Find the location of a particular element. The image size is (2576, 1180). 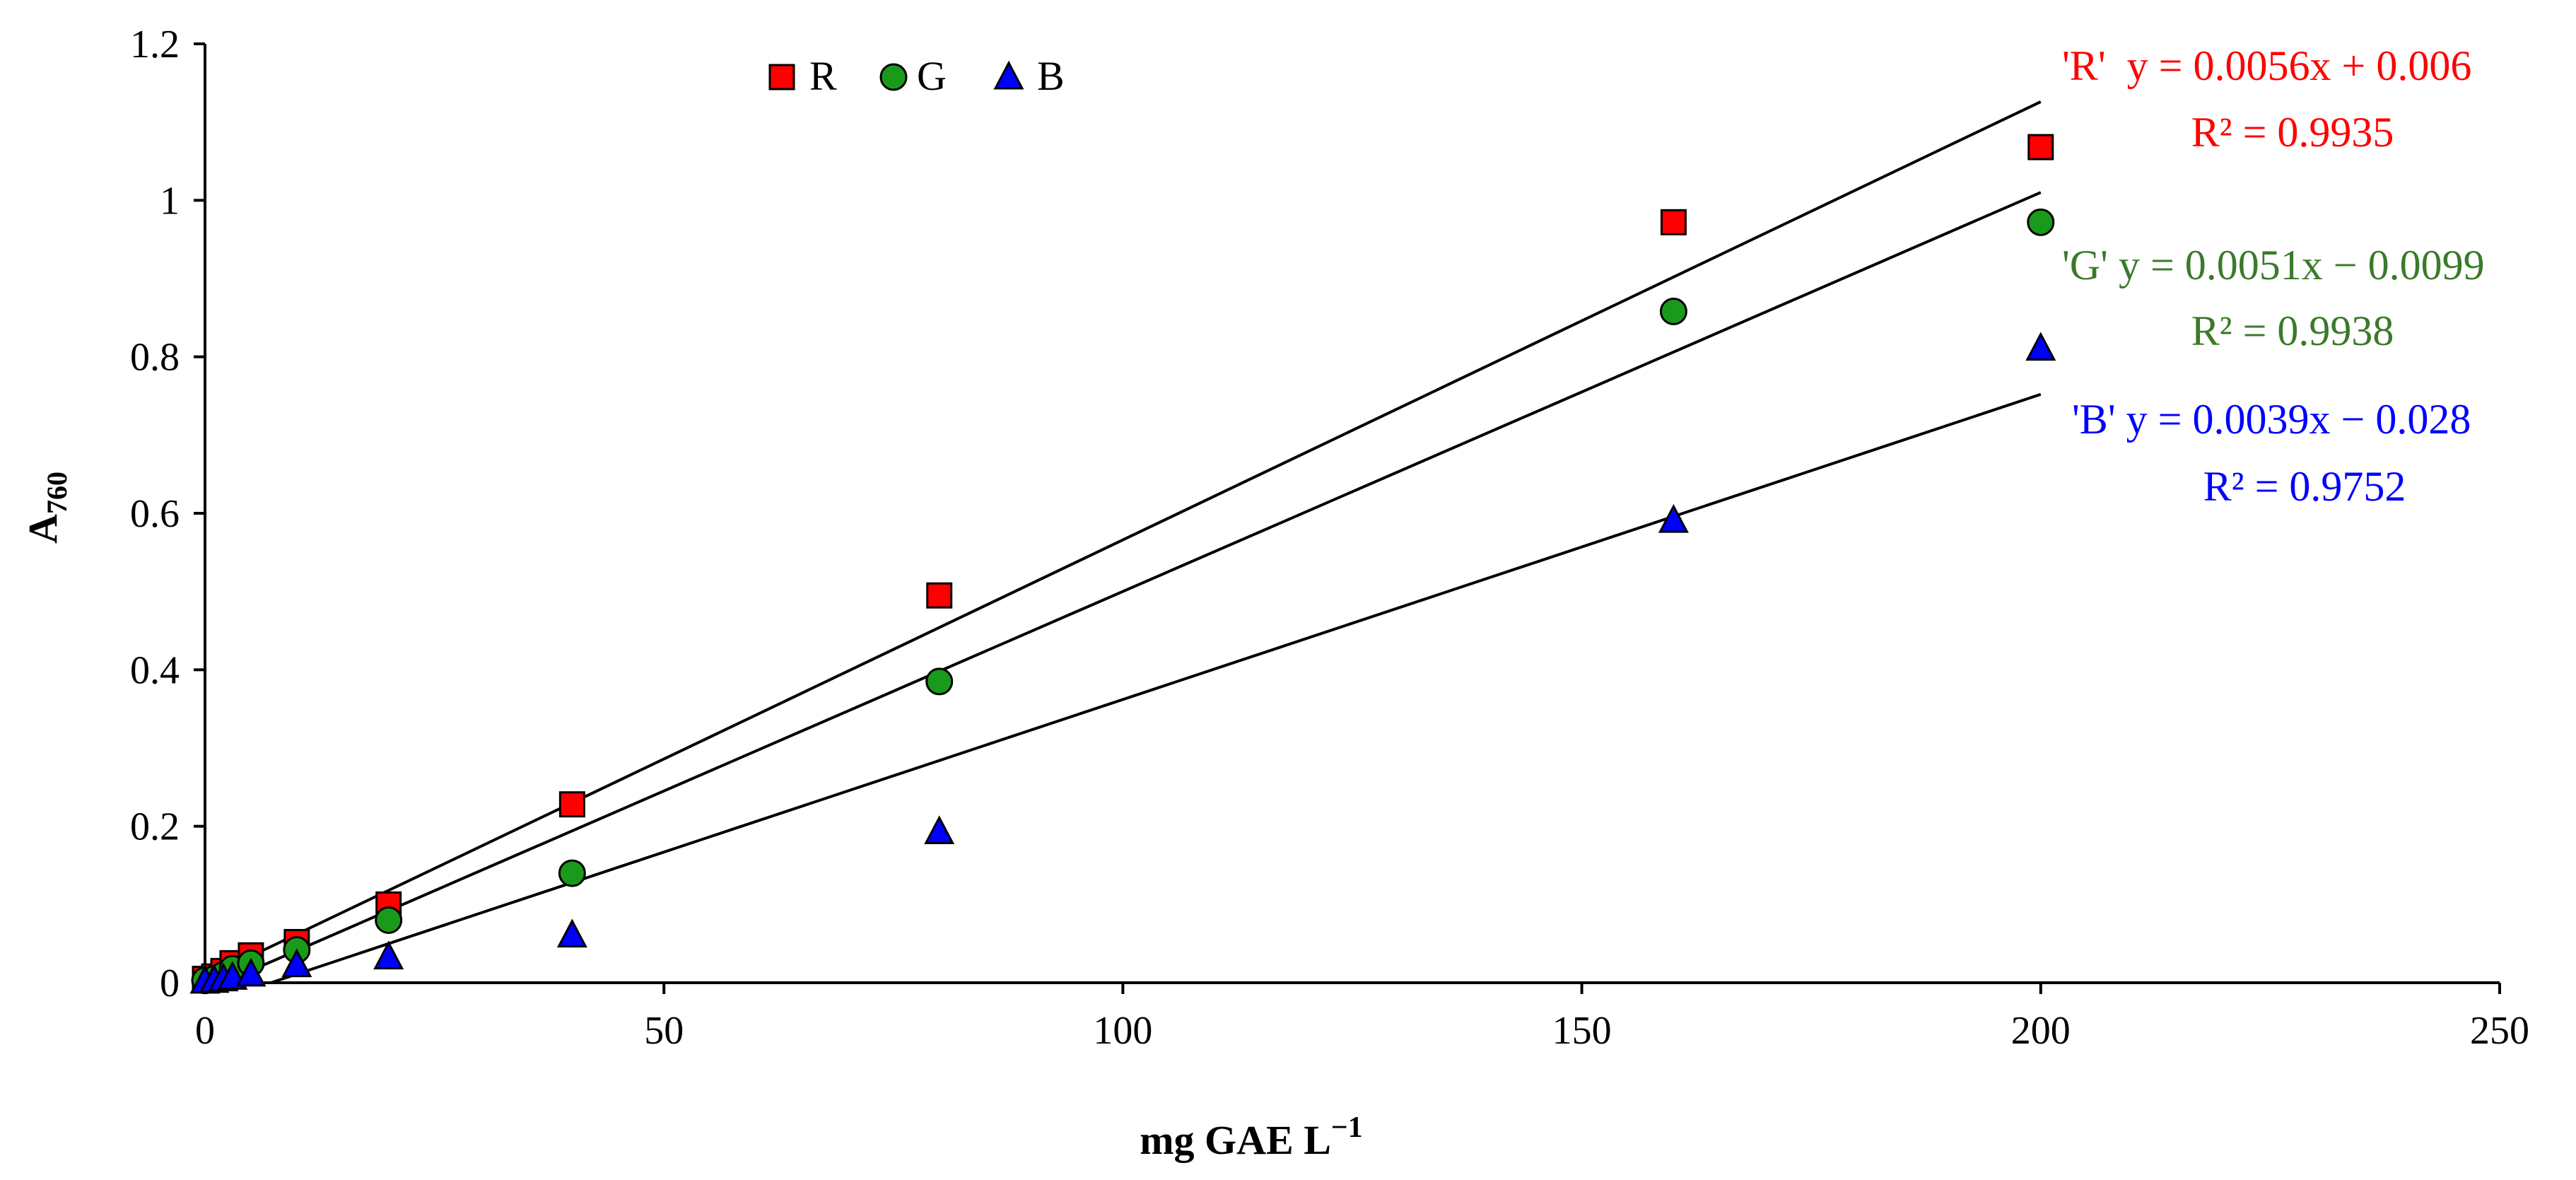

y-tick-label: 0.8 is located at coordinates (155, 358).